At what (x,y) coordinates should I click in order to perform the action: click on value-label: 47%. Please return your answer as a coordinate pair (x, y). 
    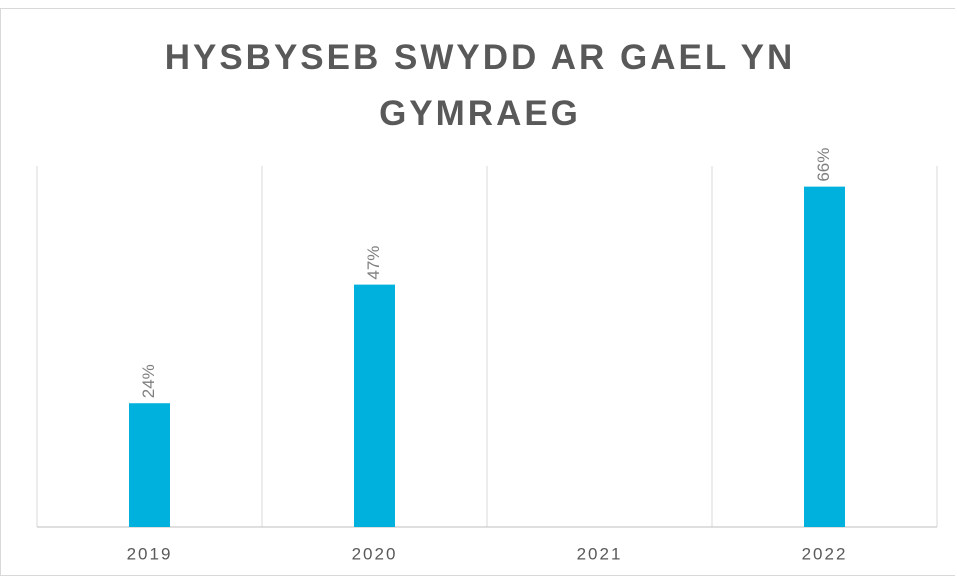
    Looking at the image, I should click on (373, 263).